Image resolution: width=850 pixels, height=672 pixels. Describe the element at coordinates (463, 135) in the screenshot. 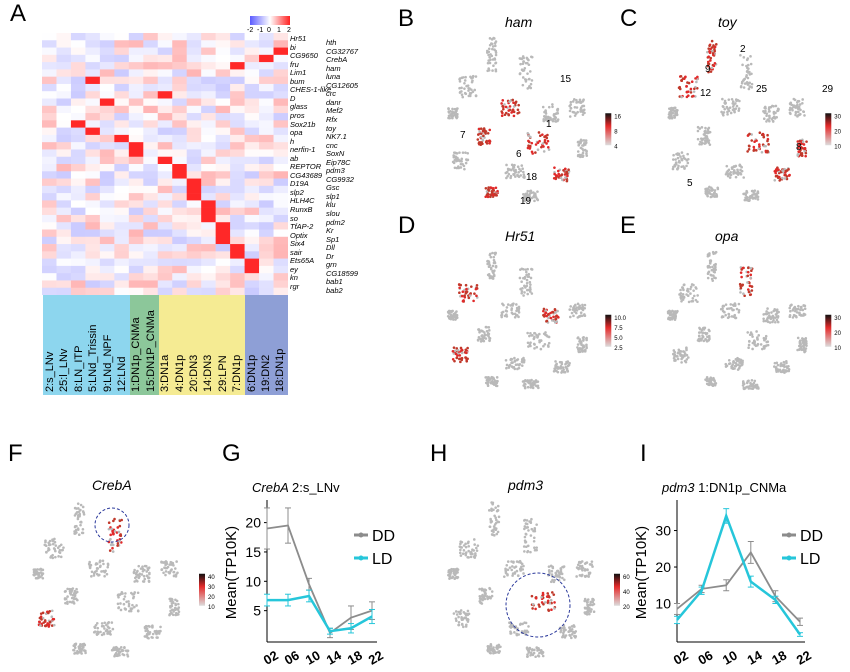

I see `cluster-number: 7` at that location.